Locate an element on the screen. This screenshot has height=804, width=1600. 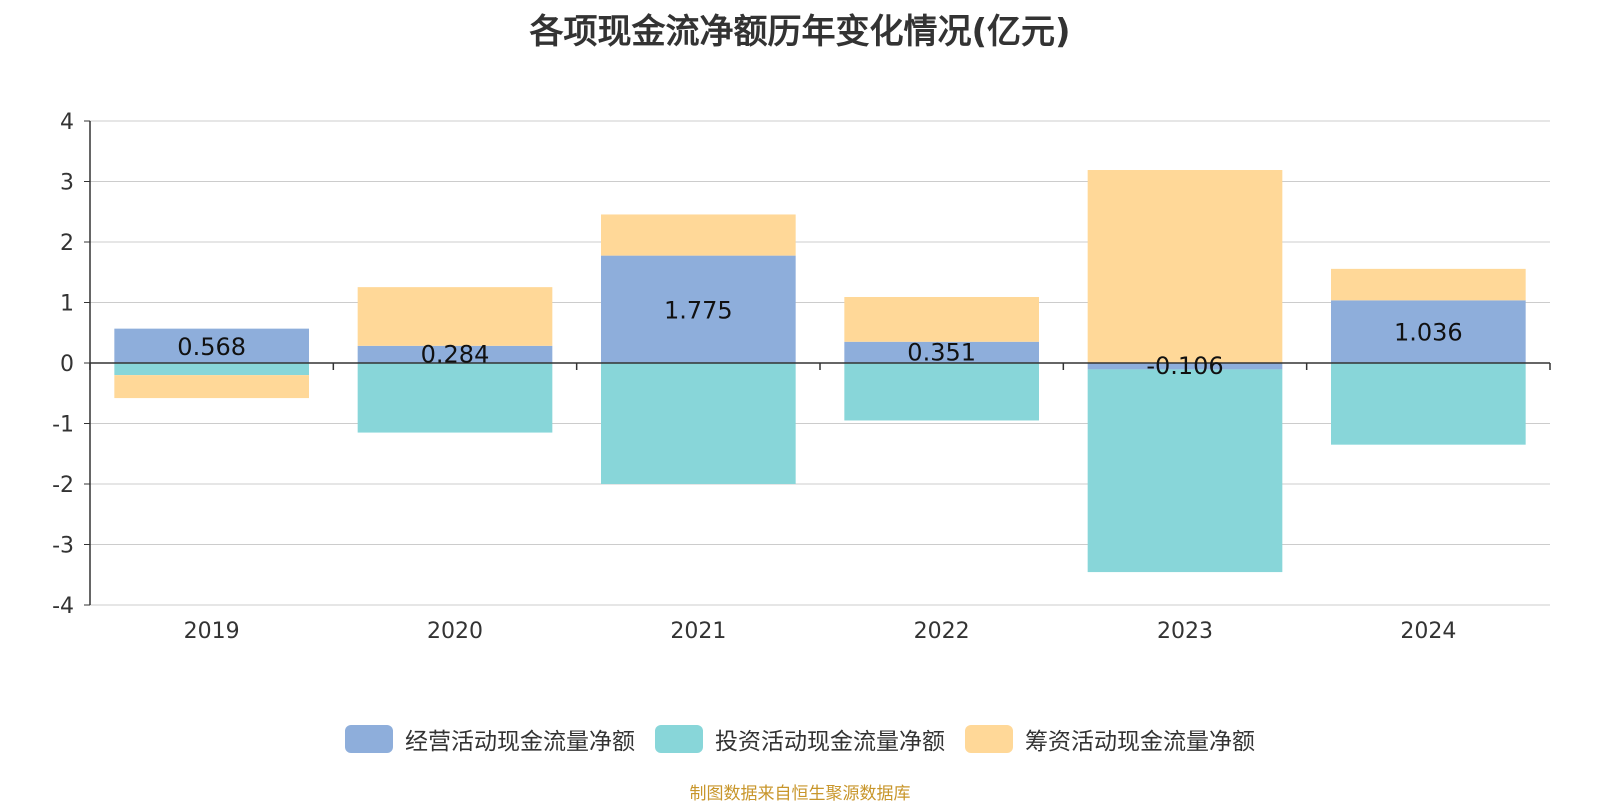
legend-swatch-financing is located at coordinates (989, 739).